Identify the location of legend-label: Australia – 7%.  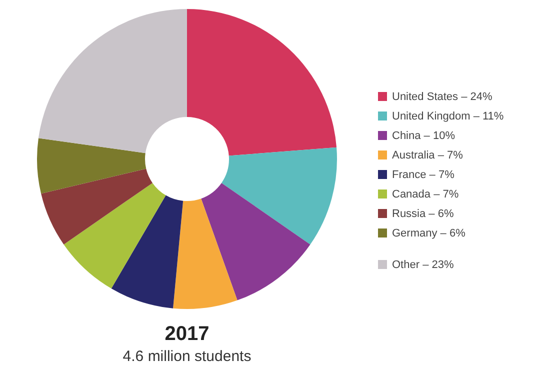
(428, 156).